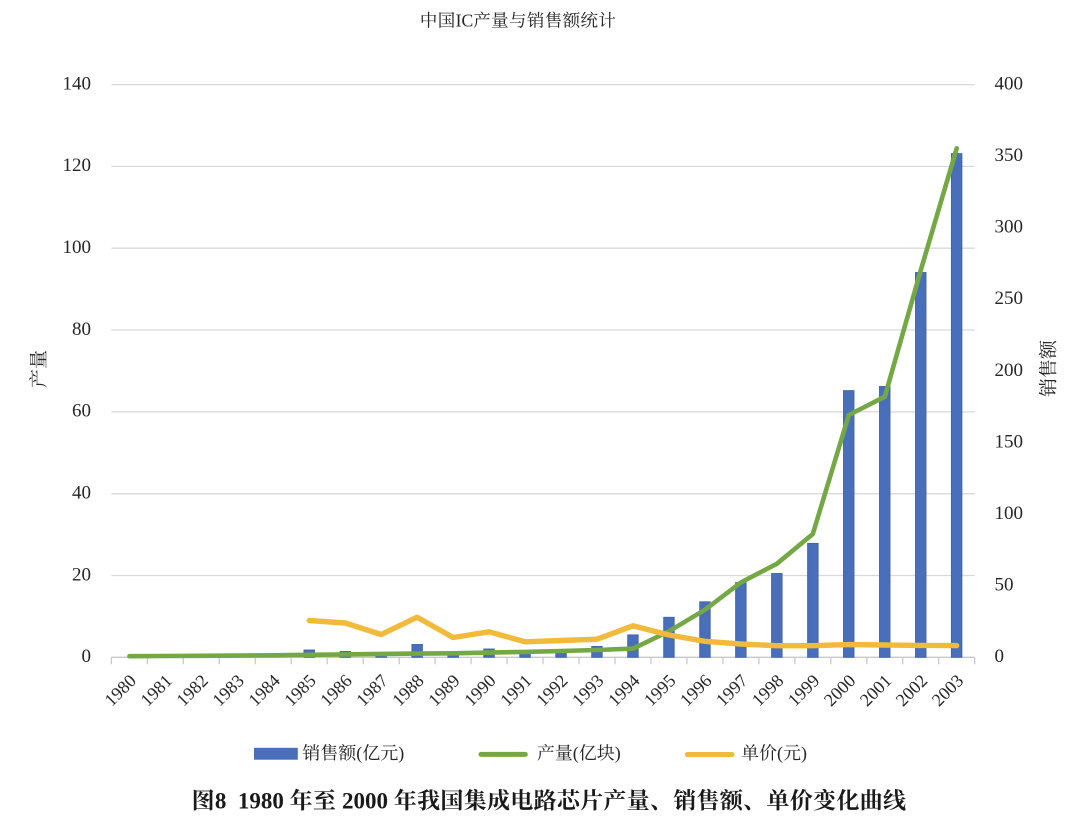 This screenshot has width=1080, height=835. What do you see at coordinates (1009, 227) in the screenshot?
I see `svg-text: 300` at bounding box center [1009, 227].